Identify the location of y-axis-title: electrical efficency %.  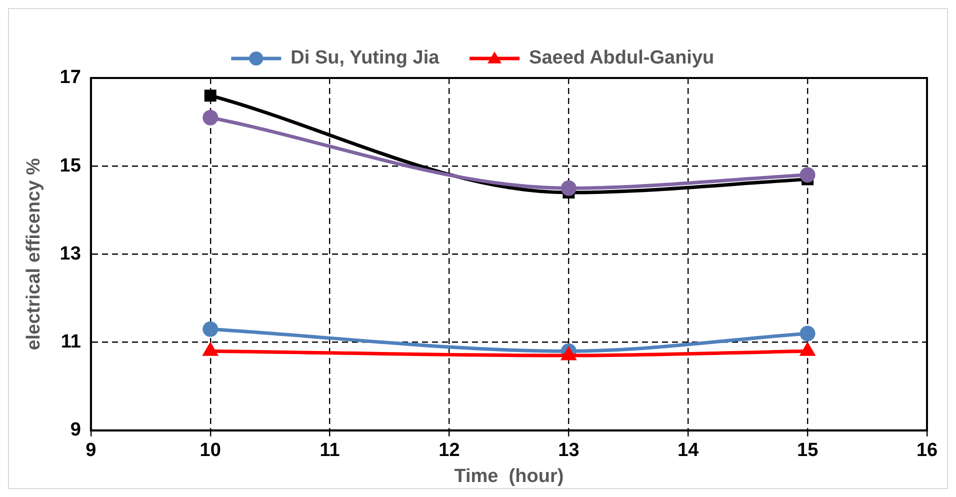
(34, 254).